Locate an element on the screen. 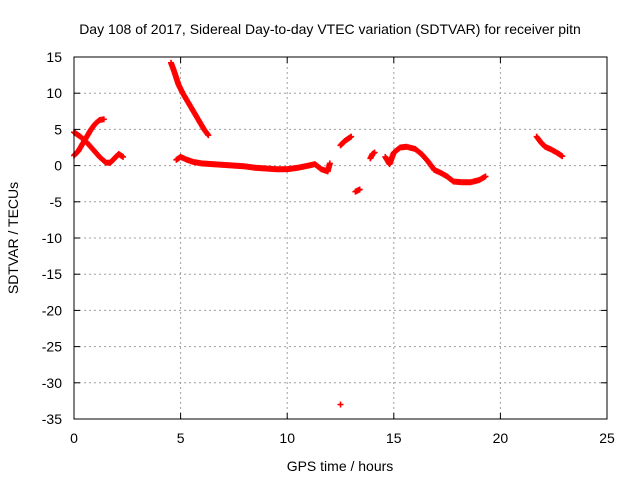 Image resolution: width=640 pixels, height=480 pixels. y-tick-label: -5 is located at coordinates (56, 202).